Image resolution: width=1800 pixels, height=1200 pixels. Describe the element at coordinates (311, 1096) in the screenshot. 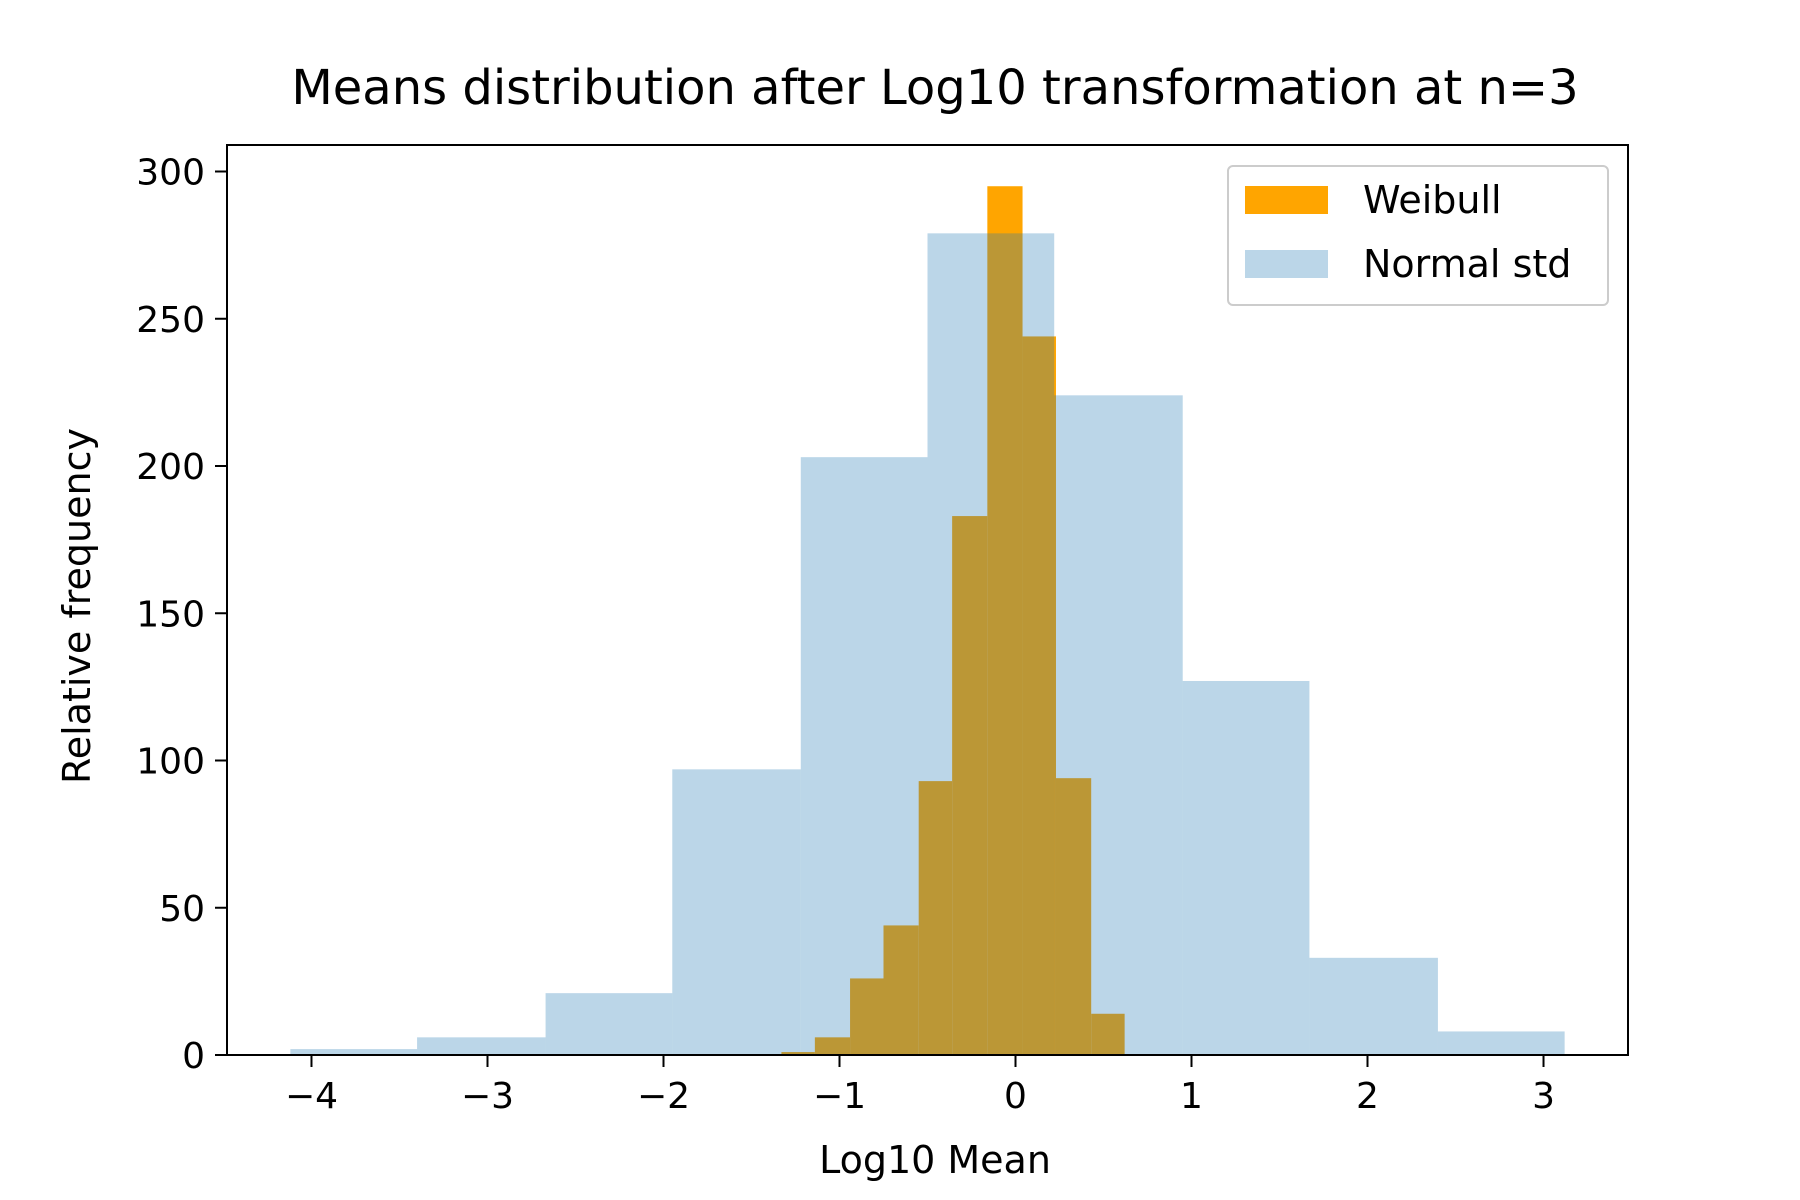

I see `x-tick-label: −4` at that location.